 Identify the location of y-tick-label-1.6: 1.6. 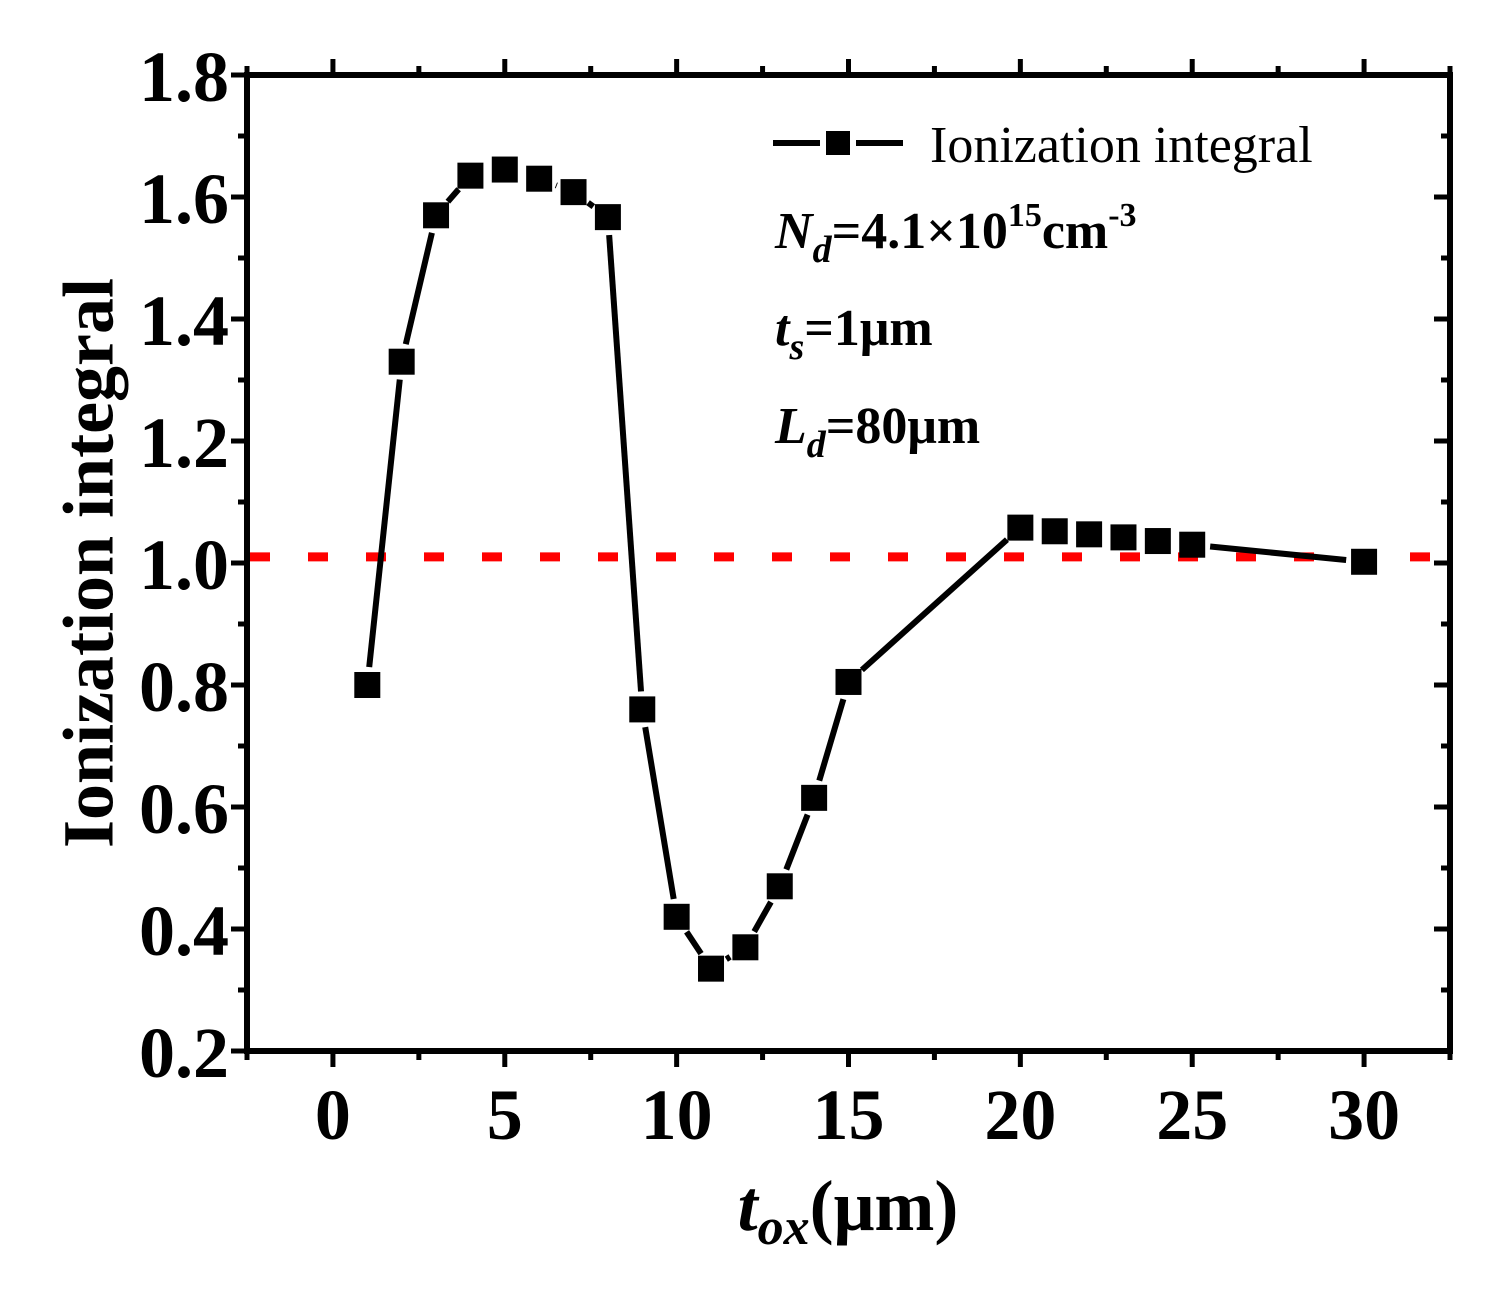
(184, 199).